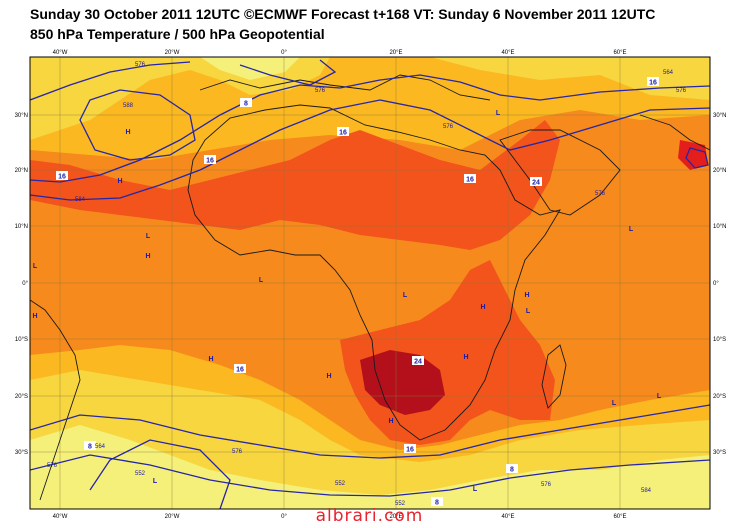 The width and height of the screenshot is (739, 528). I want to click on lon-tick-bottom: 20°W, so click(172, 517).